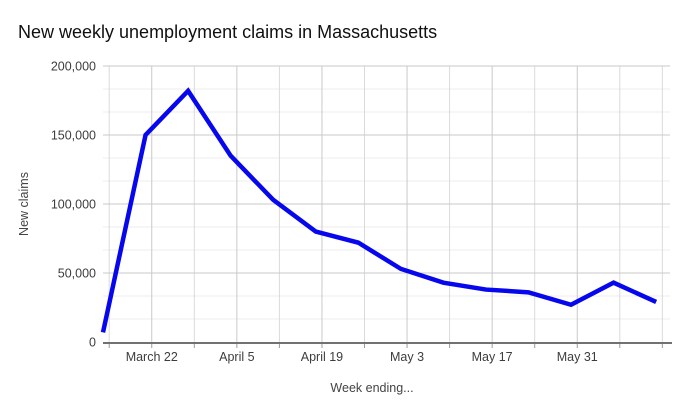 This screenshot has width=677, height=418. What do you see at coordinates (73, 205) in the screenshot?
I see `y-tick-label: 100,000` at bounding box center [73, 205].